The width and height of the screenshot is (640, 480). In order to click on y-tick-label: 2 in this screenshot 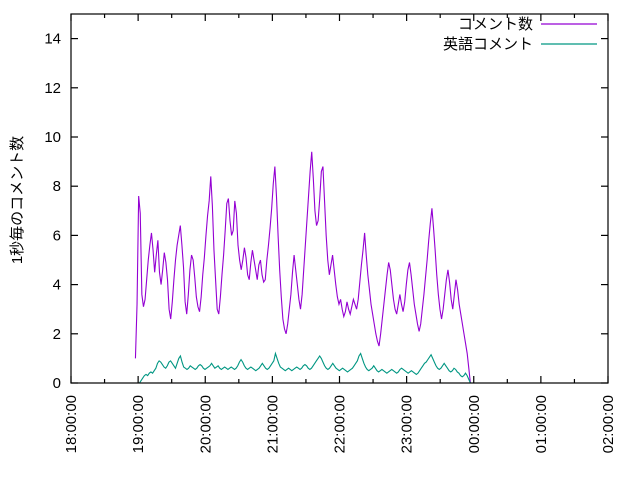, I will do `click(57, 334)`.